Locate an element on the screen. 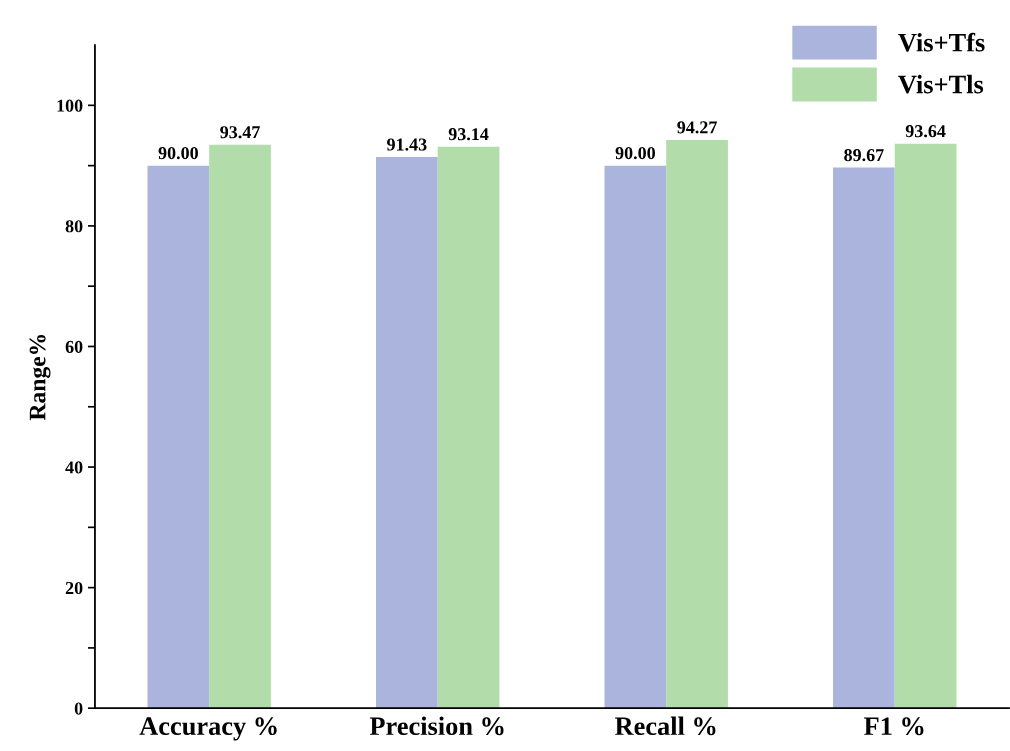 The height and width of the screenshot is (751, 1010). y-tick-label: 100 is located at coordinates (70, 105).